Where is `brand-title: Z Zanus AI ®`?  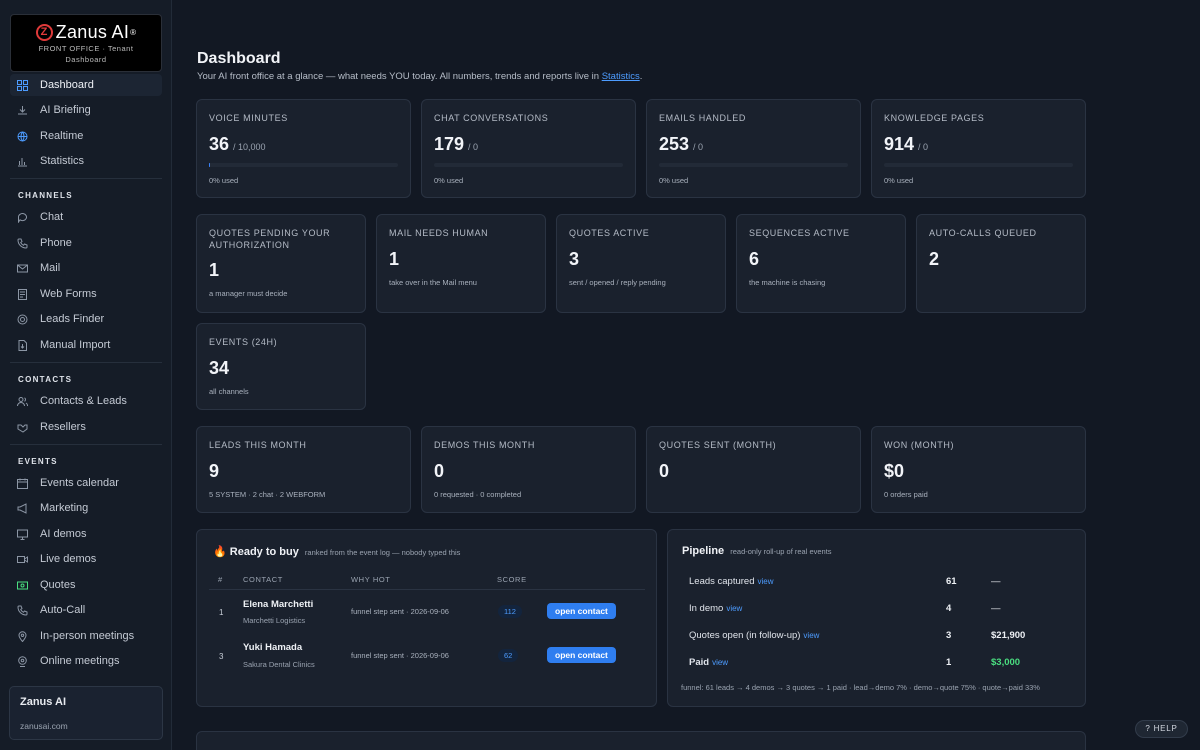
brand-title: Z Zanus AI ® is located at coordinates (86, 32).